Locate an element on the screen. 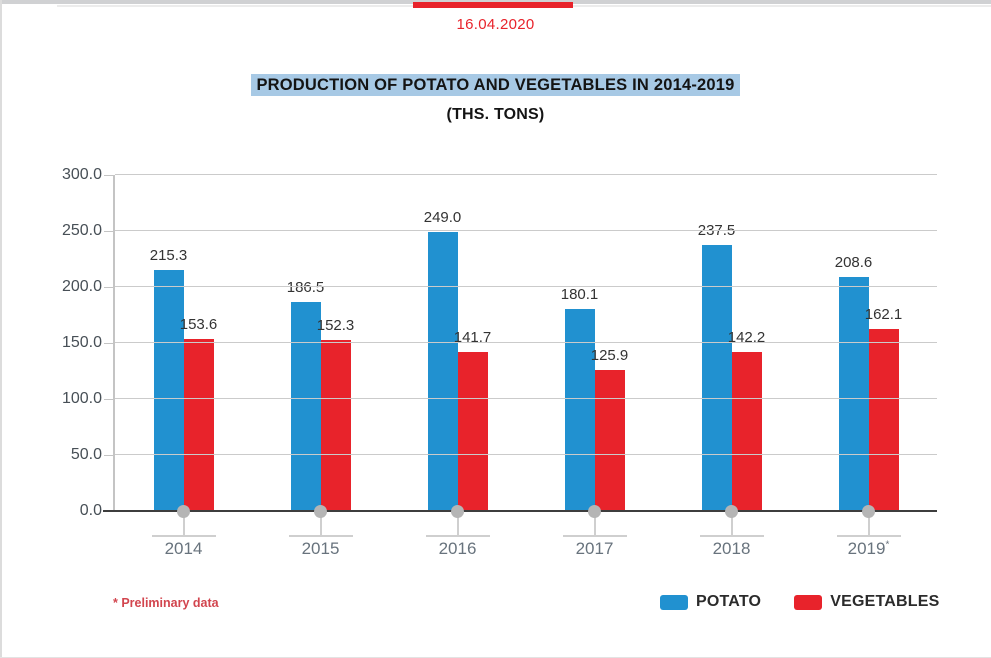 The height and width of the screenshot is (658, 991). x-axis-label: 2017 is located at coordinates (594, 548).